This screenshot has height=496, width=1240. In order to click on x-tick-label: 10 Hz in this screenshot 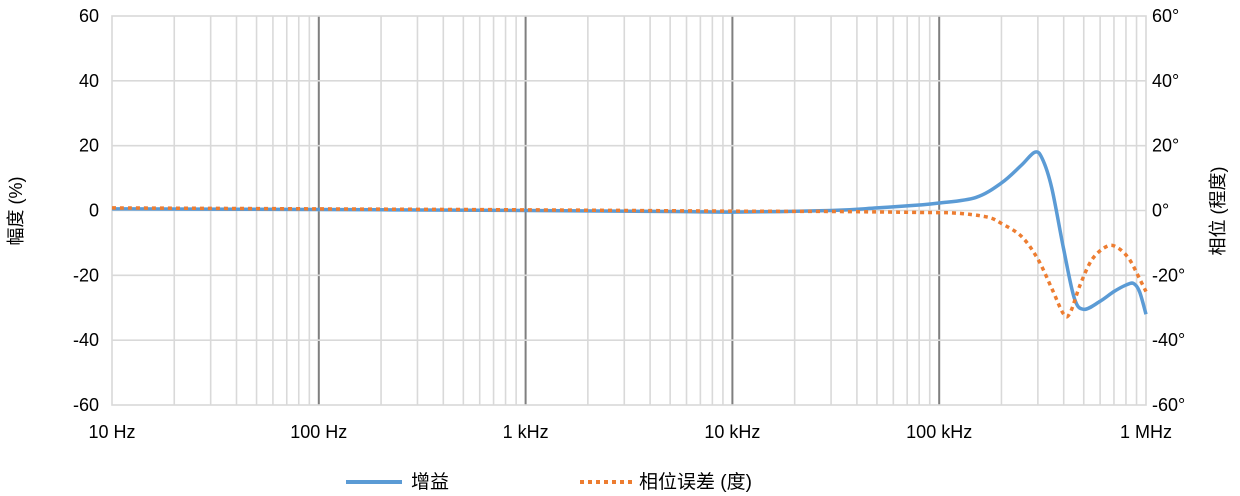, I will do `click(111, 432)`.